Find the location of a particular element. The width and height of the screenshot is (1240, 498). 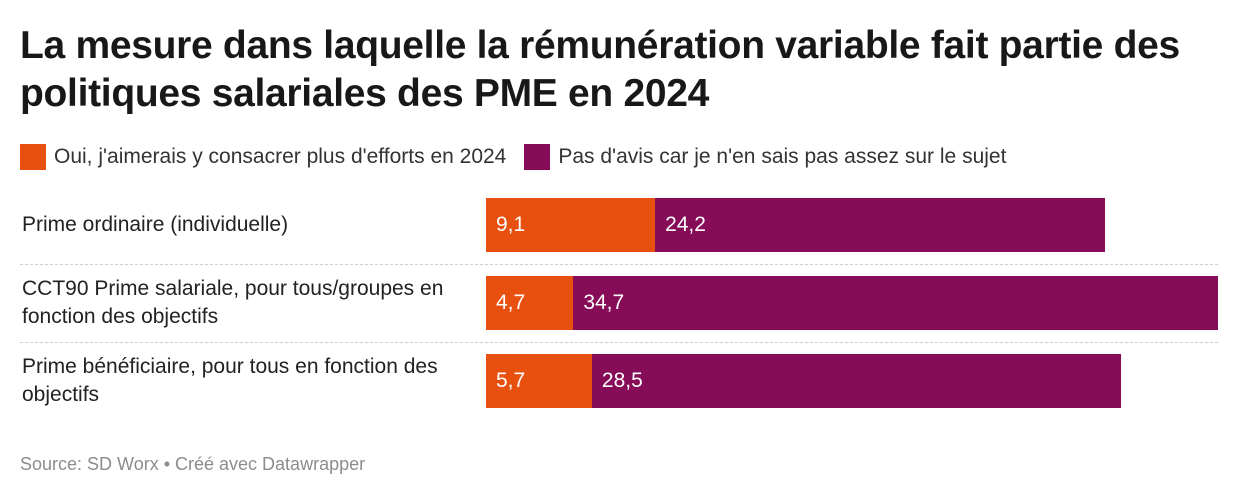

data-label: 5,7 is located at coordinates (511, 380).